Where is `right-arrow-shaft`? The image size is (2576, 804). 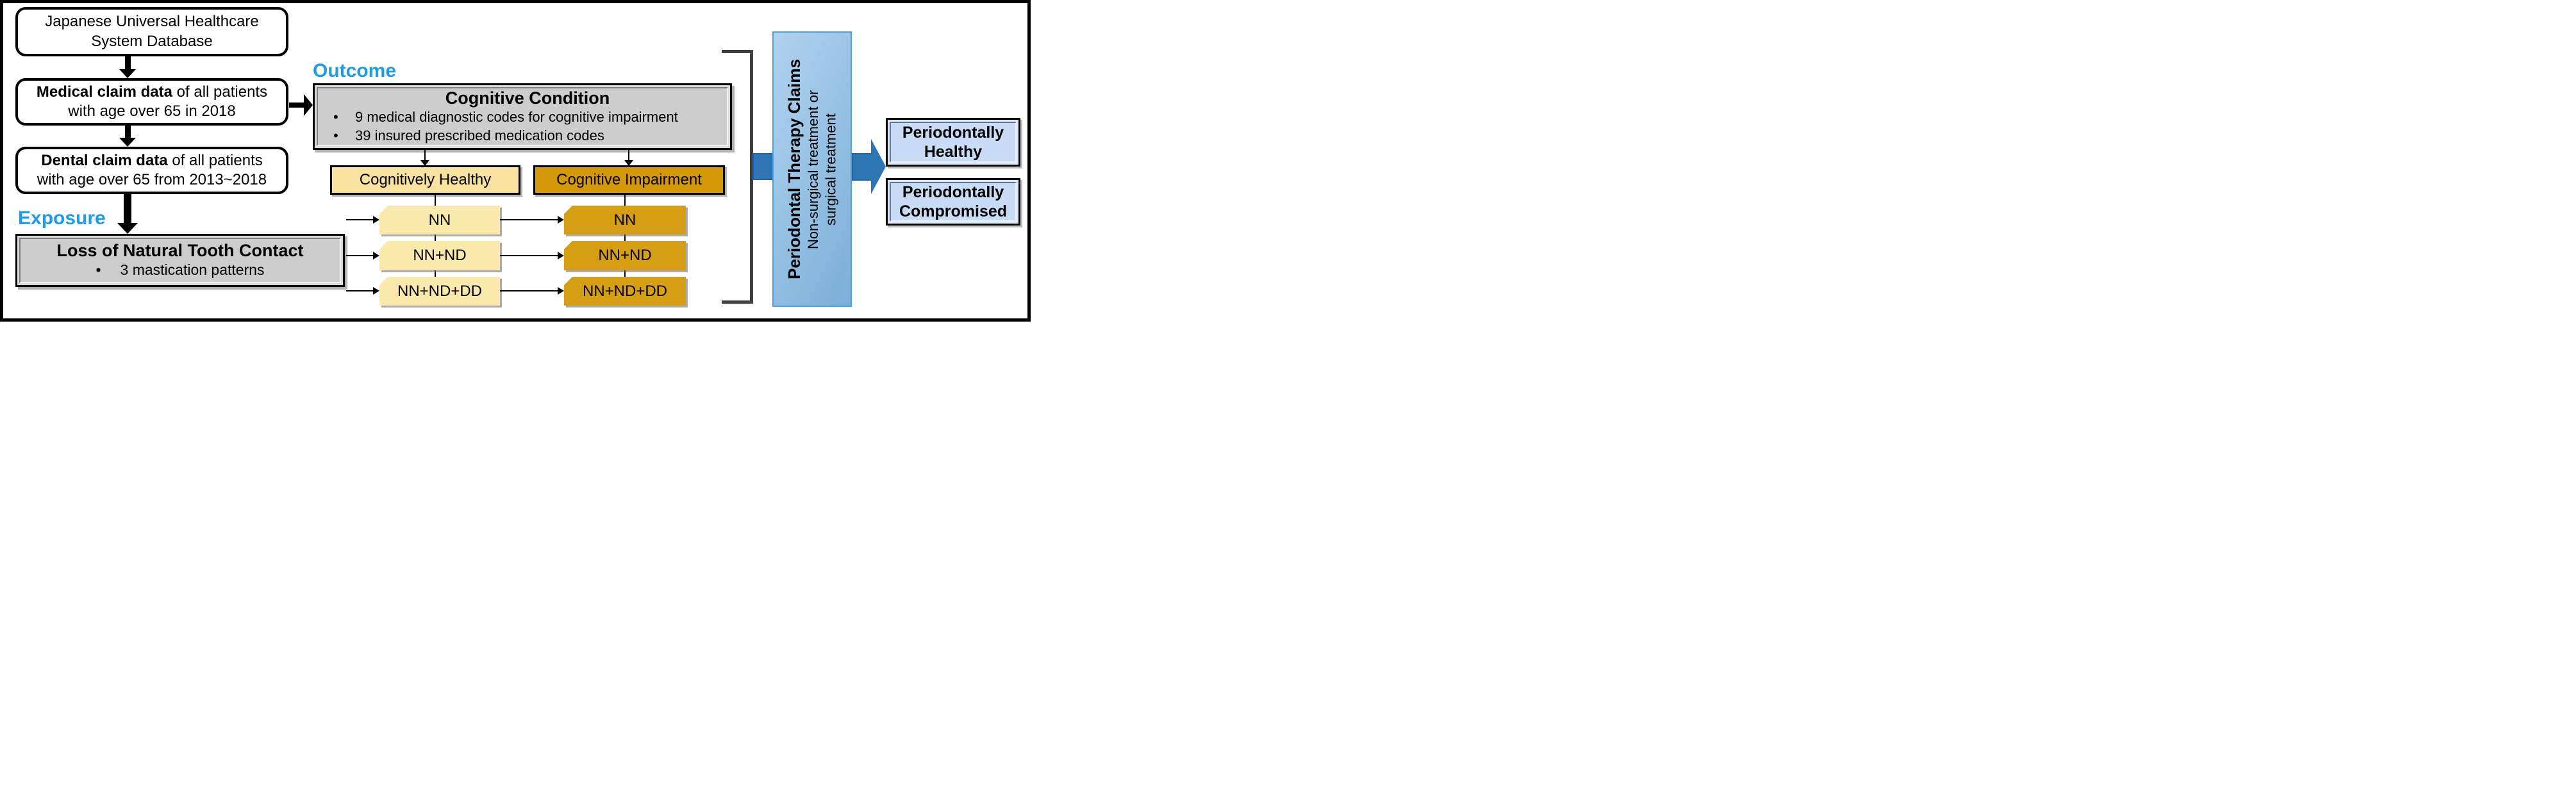 right-arrow-shaft is located at coordinates (296, 105).